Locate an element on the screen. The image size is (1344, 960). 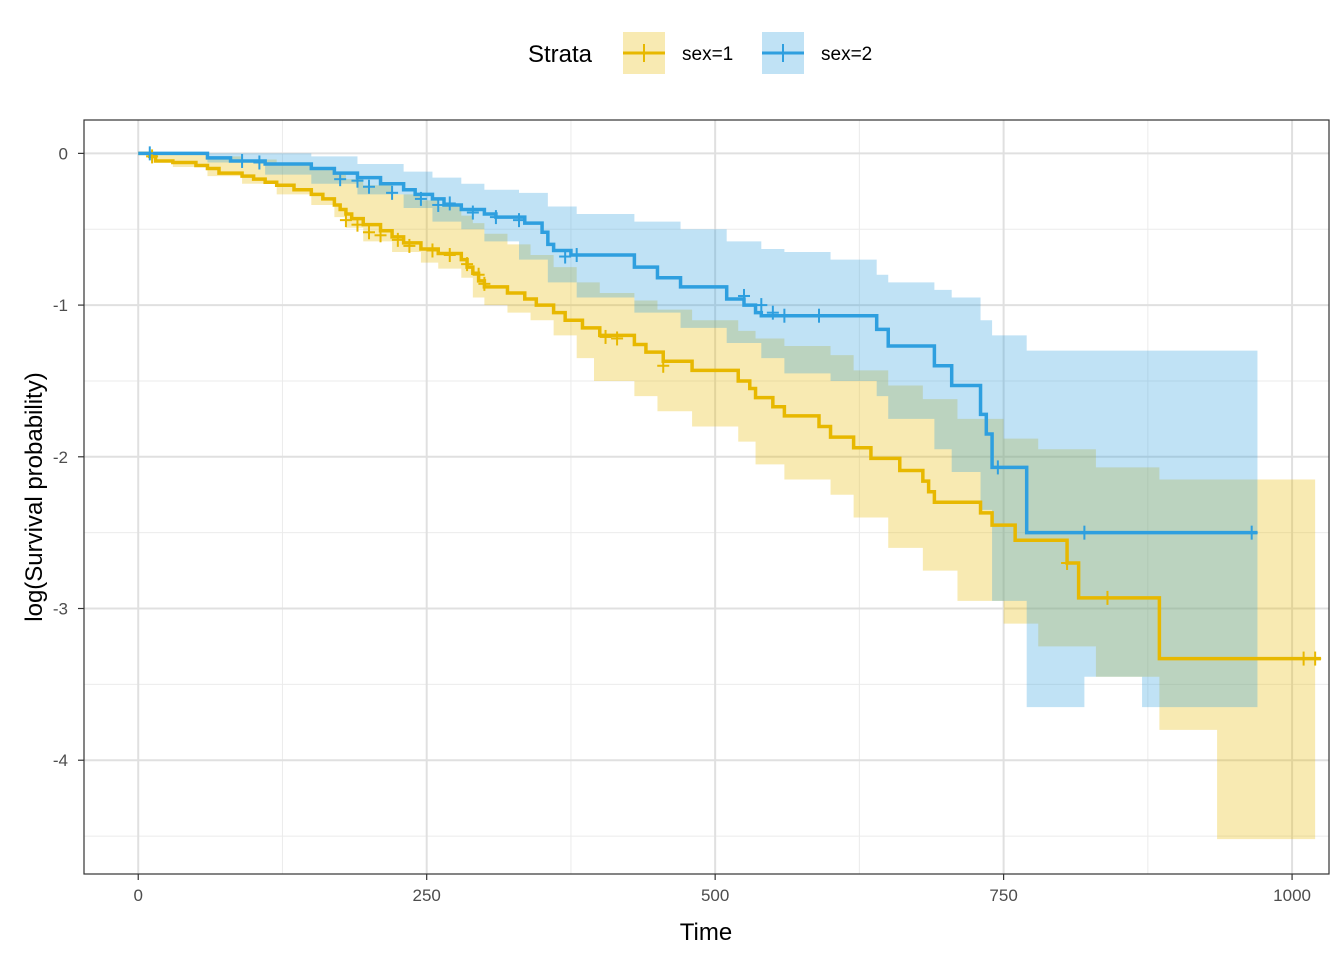
y-axis: 0 -1 -2 -3 -4 is located at coordinates (68, 457).